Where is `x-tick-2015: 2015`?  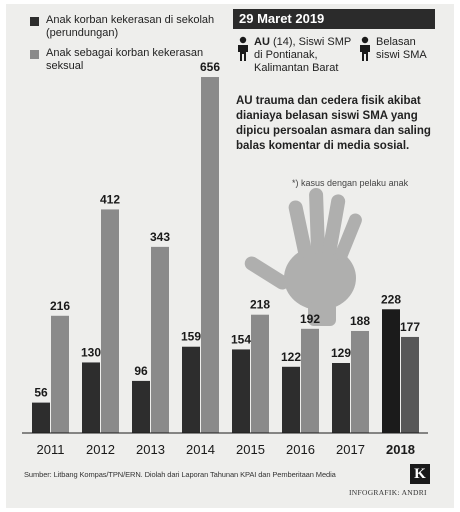 x-tick-2015: 2015 is located at coordinates (250, 449).